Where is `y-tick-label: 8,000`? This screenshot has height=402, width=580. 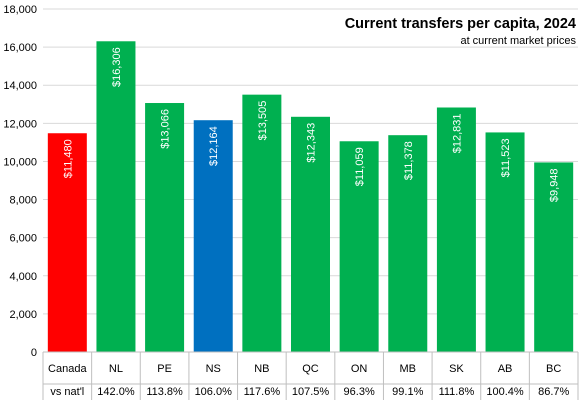 y-tick-label: 8,000 is located at coordinates (23, 201).